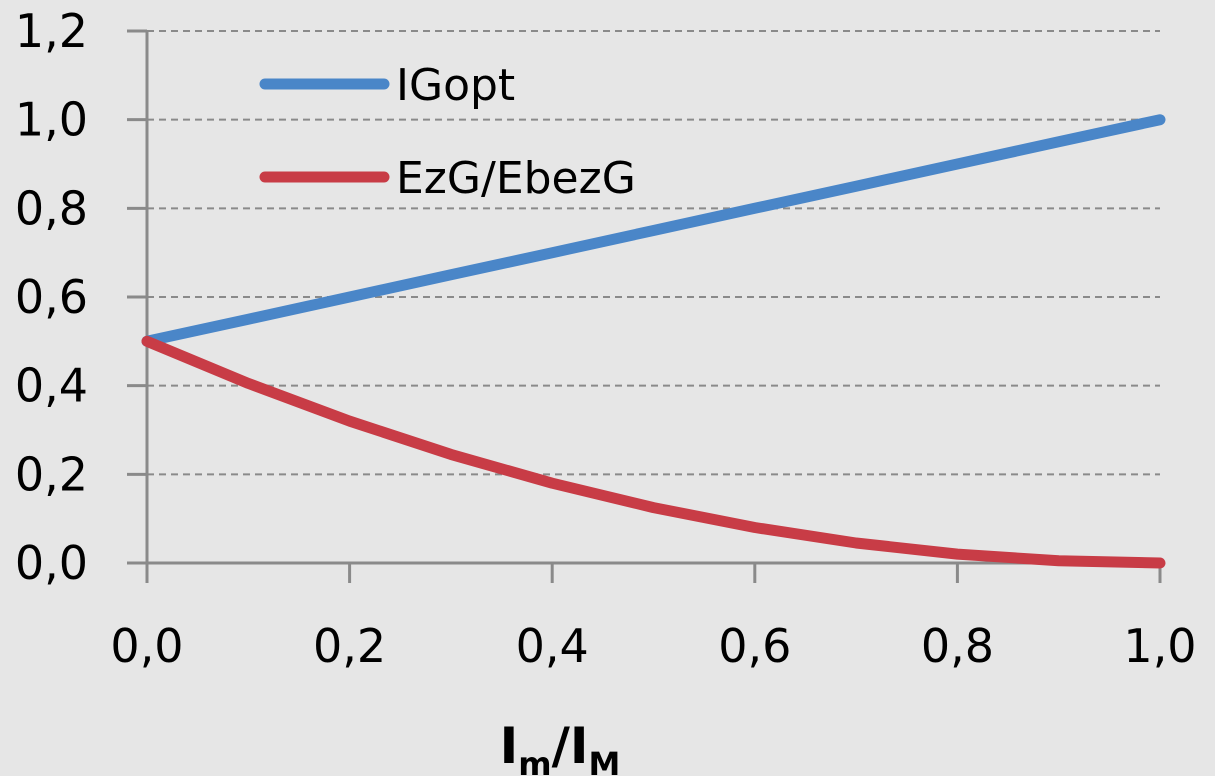  I want to click on y-tick-label: 0,6, so click(51, 297).